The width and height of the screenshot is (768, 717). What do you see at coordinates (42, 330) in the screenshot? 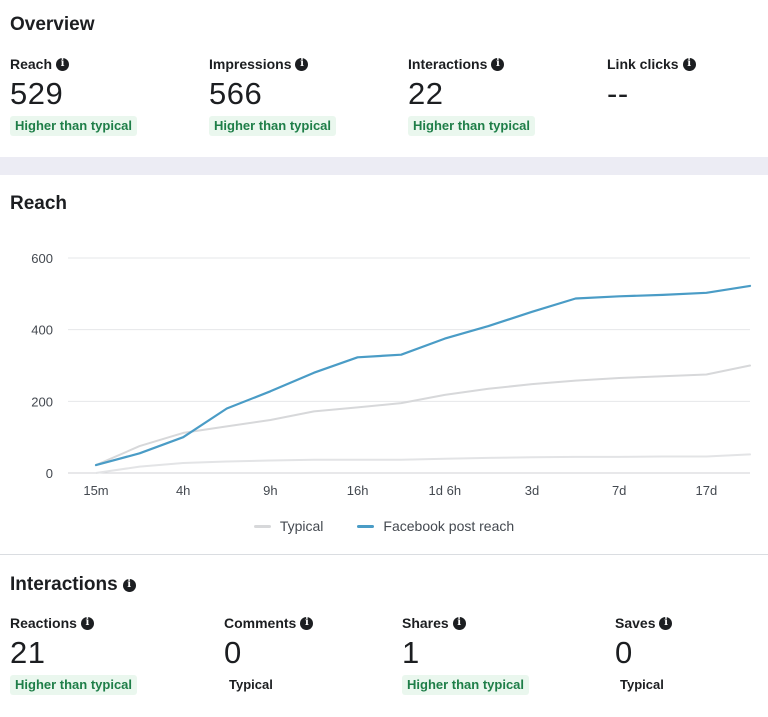
I see `y-tick-label: 400` at bounding box center [42, 330].